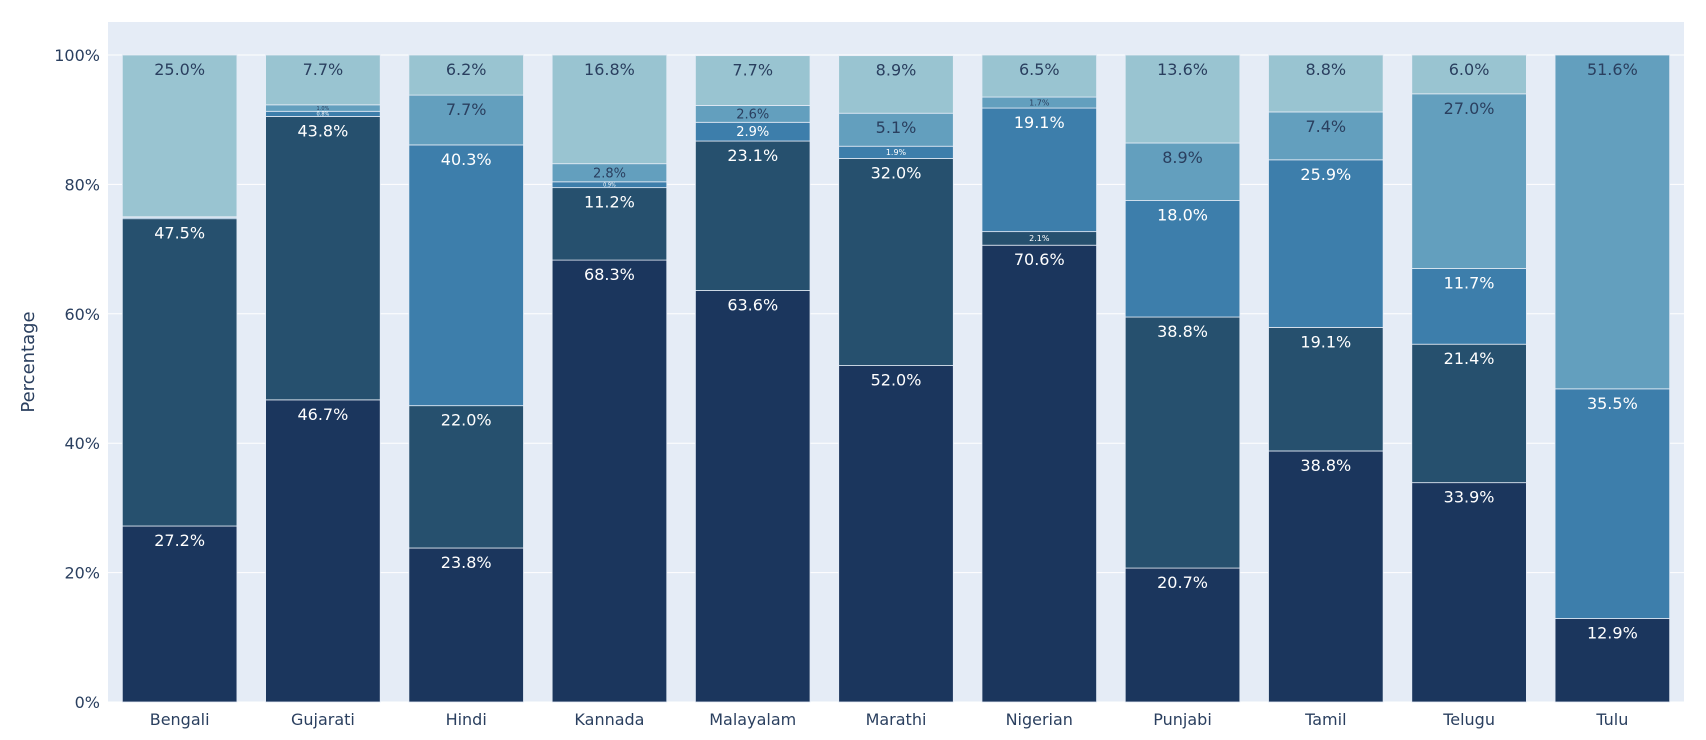 The image size is (1706, 740). What do you see at coordinates (1469, 108) in the screenshot?
I see `segment-label: 27.0%` at bounding box center [1469, 108].